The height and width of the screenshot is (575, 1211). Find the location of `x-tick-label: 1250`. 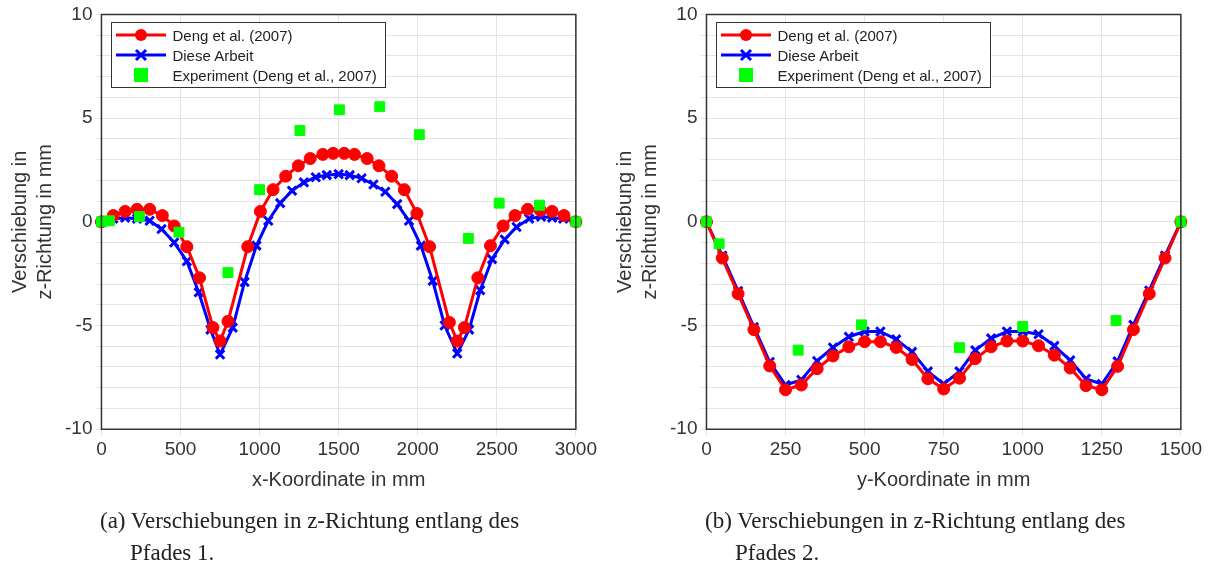

x-tick-label: 1250 is located at coordinates (1101, 448).